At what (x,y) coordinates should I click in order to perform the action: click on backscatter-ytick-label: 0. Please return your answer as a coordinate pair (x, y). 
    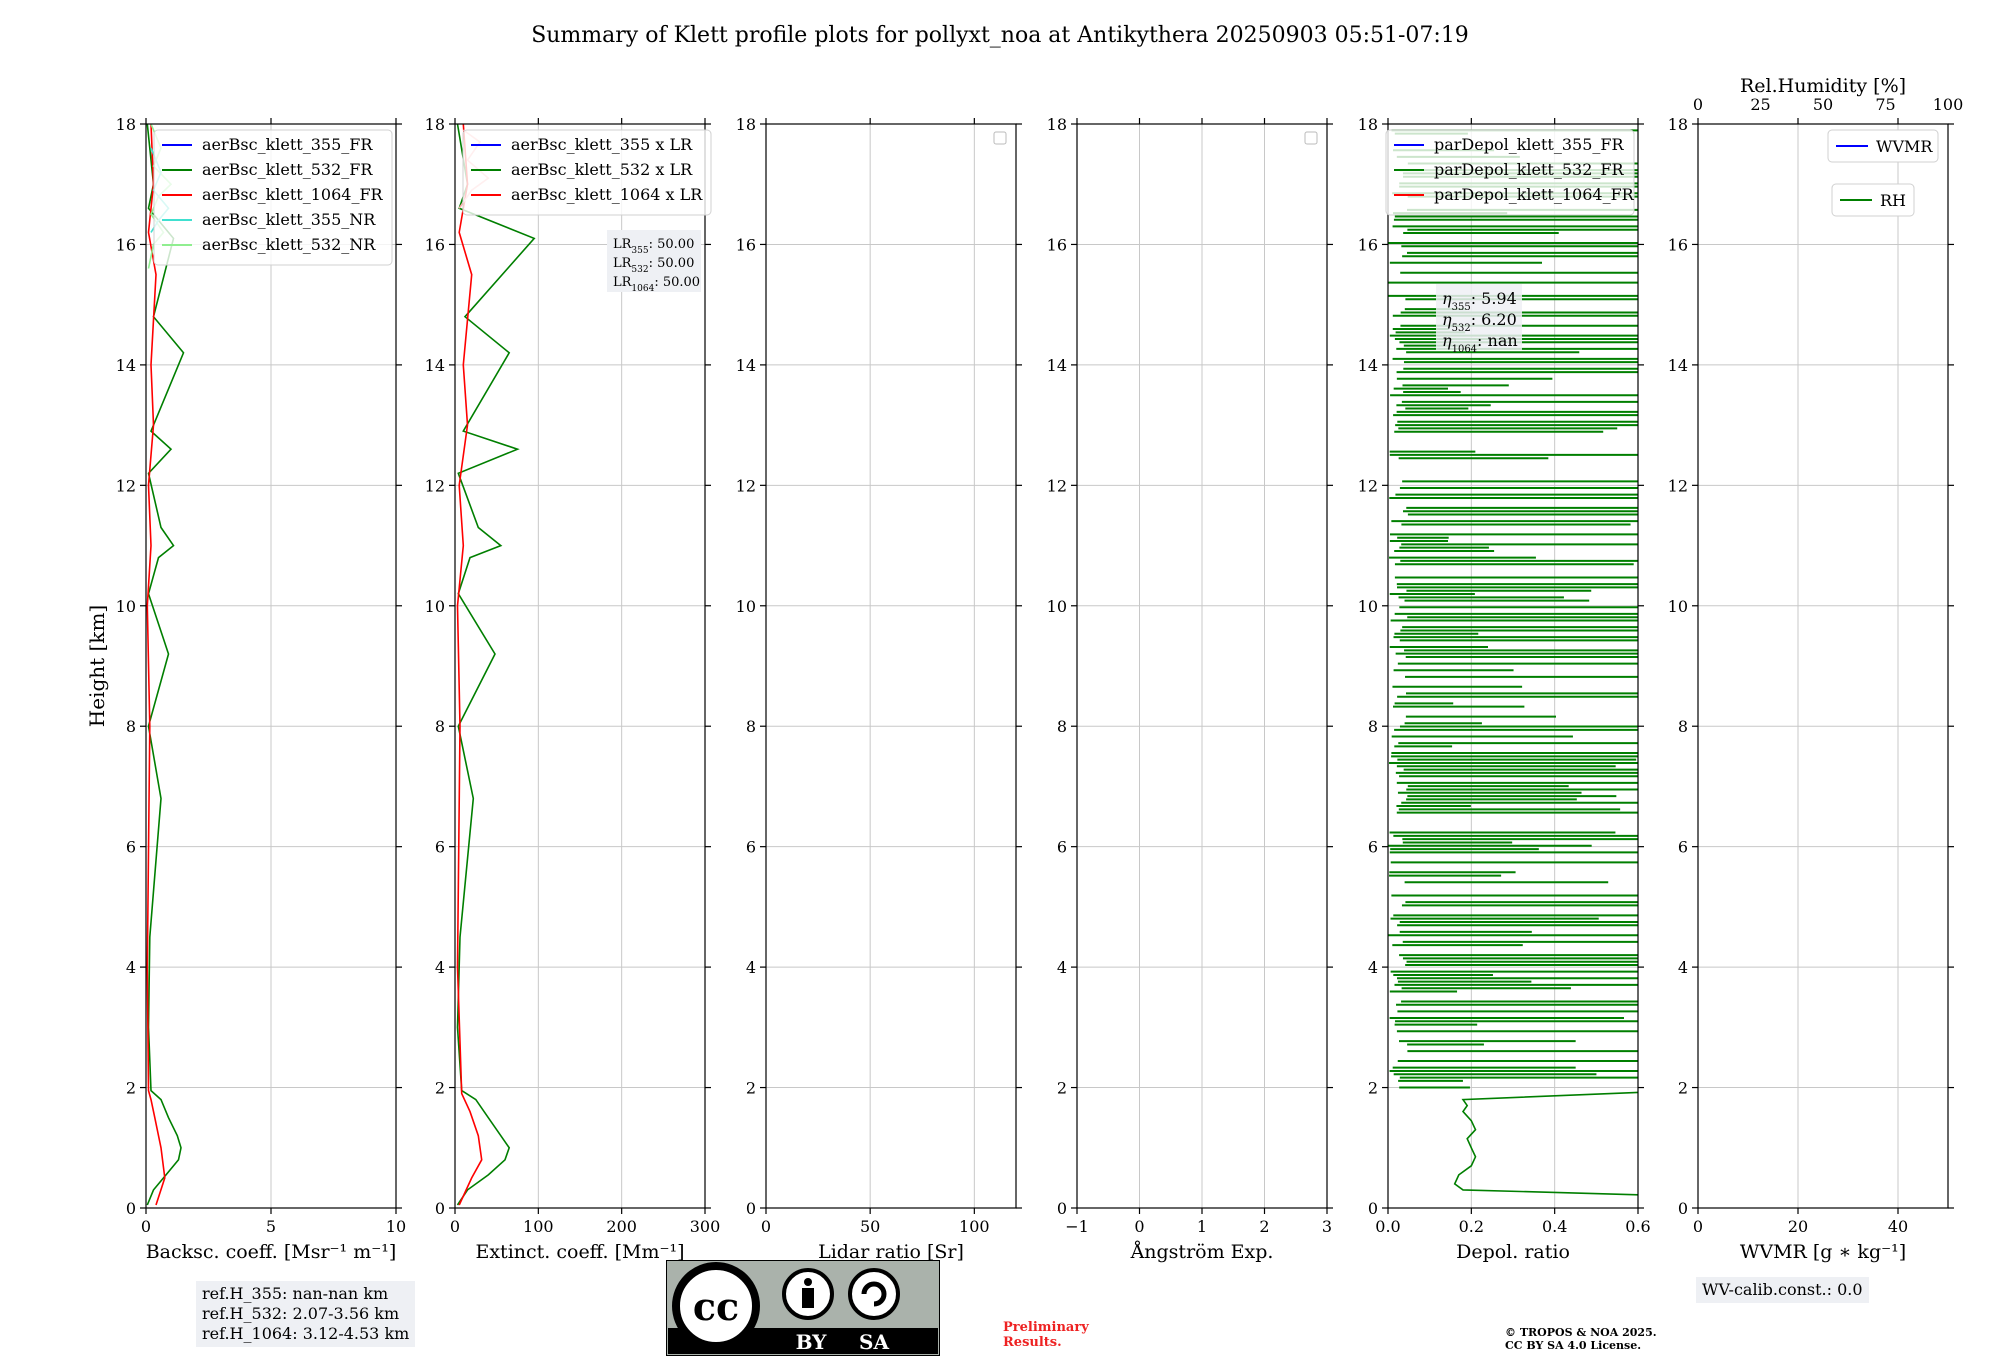
    Looking at the image, I should click on (131, 1208).